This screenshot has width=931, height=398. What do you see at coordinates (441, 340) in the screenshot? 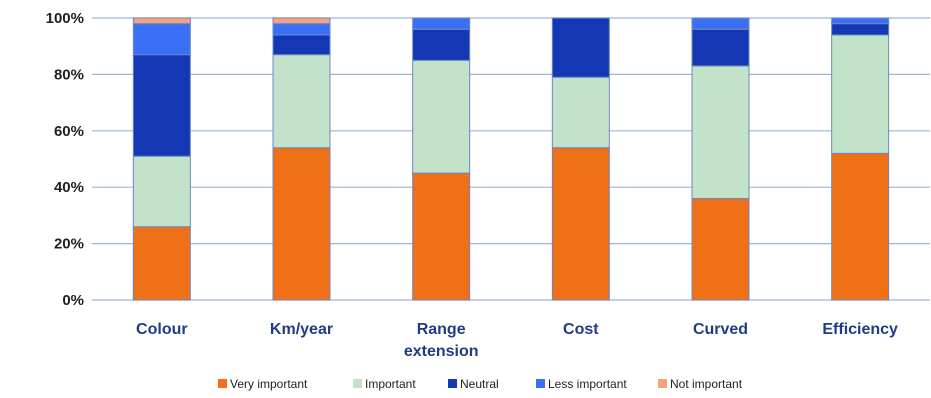
I see `x-tick-label: Range extension` at bounding box center [441, 340].